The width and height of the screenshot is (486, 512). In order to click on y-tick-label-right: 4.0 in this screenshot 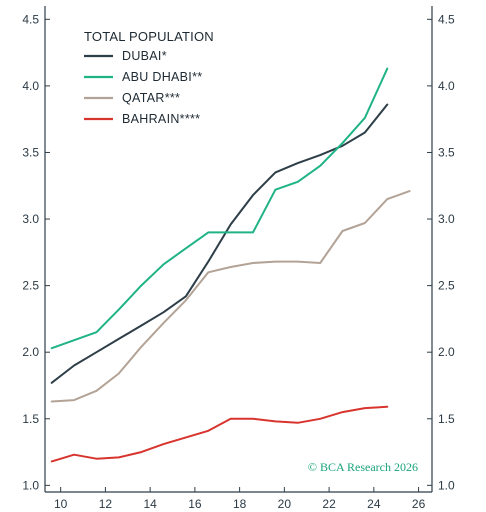, I will do `click(446, 86)`.